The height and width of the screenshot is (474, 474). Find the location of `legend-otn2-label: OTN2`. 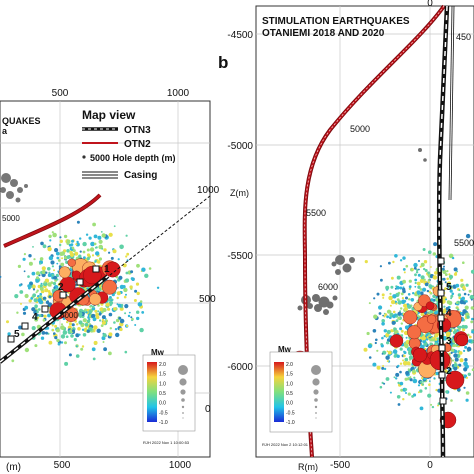

legend-otn2-label: OTN2 is located at coordinates (137, 144).